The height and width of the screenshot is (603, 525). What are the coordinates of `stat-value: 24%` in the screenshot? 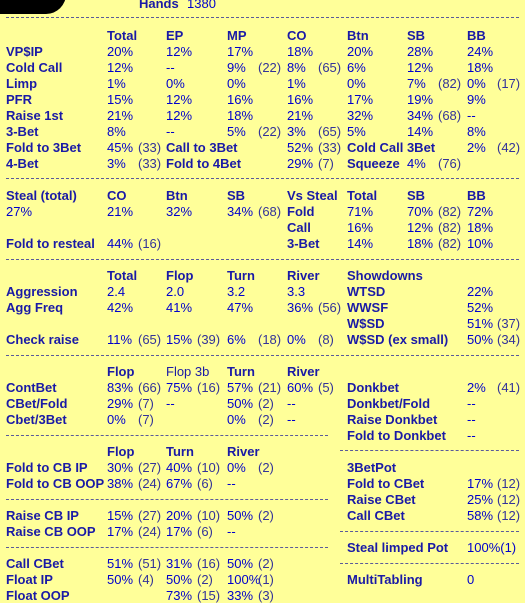 It's located at (480, 51).